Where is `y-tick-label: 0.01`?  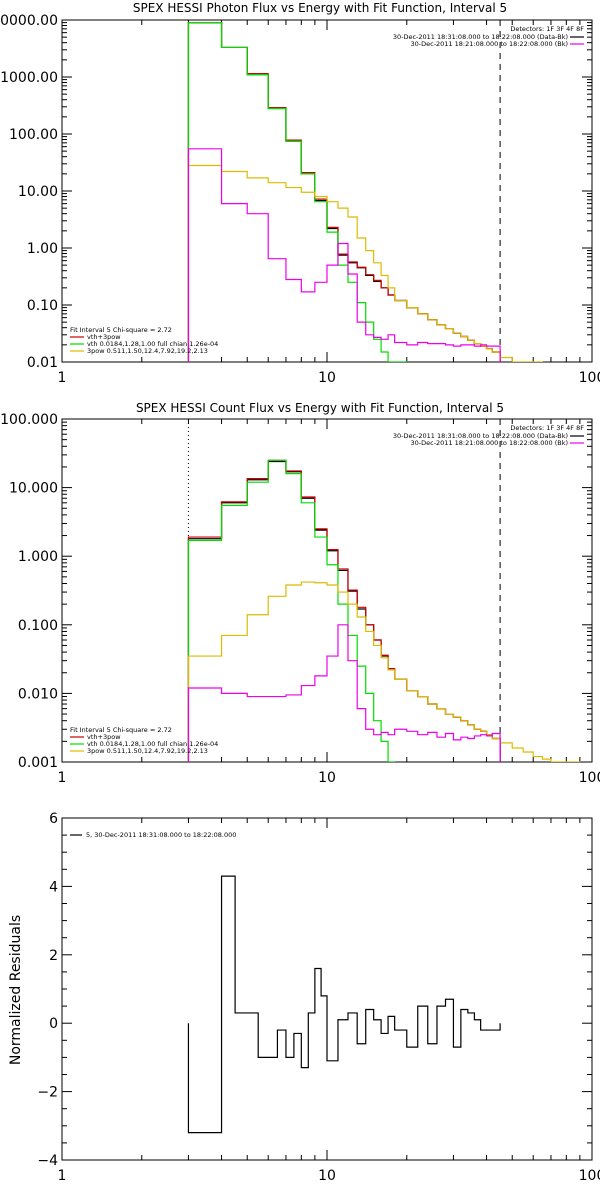
y-tick-label: 0.01 is located at coordinates (42, 363).